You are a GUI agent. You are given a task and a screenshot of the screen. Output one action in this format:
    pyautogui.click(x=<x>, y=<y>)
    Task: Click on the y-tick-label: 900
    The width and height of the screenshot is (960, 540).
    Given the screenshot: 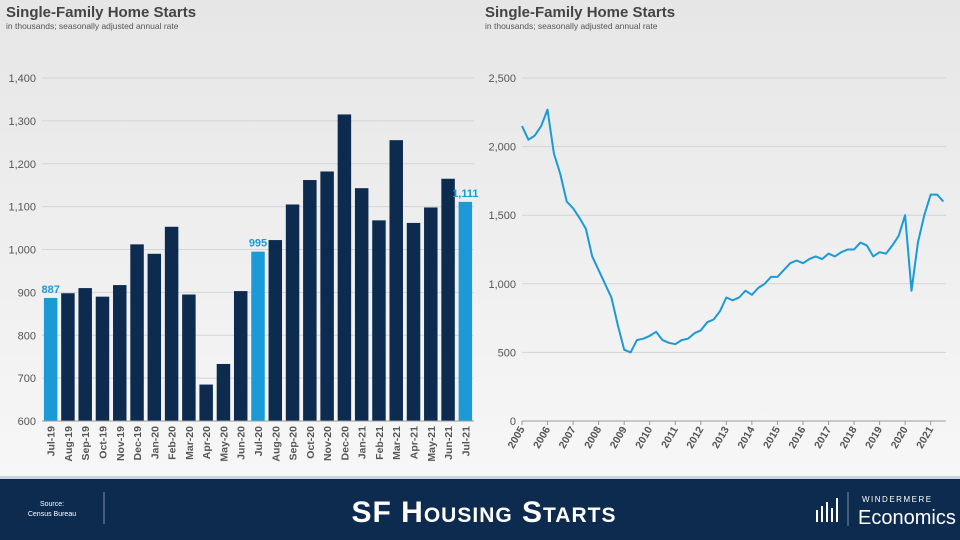 What is the action you would take?
    pyautogui.click(x=27, y=293)
    